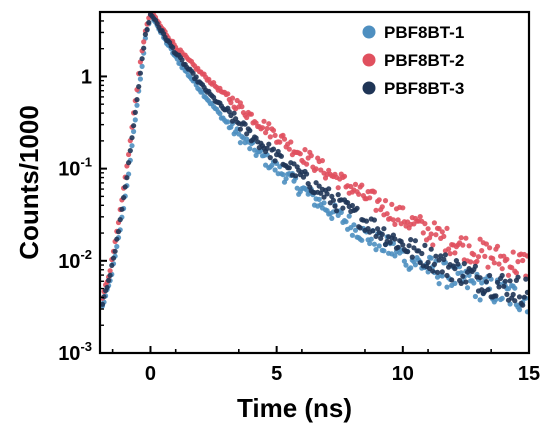 This screenshot has height=425, width=544. I want to click on y-axis-title: Counts/1000, so click(29, 182).